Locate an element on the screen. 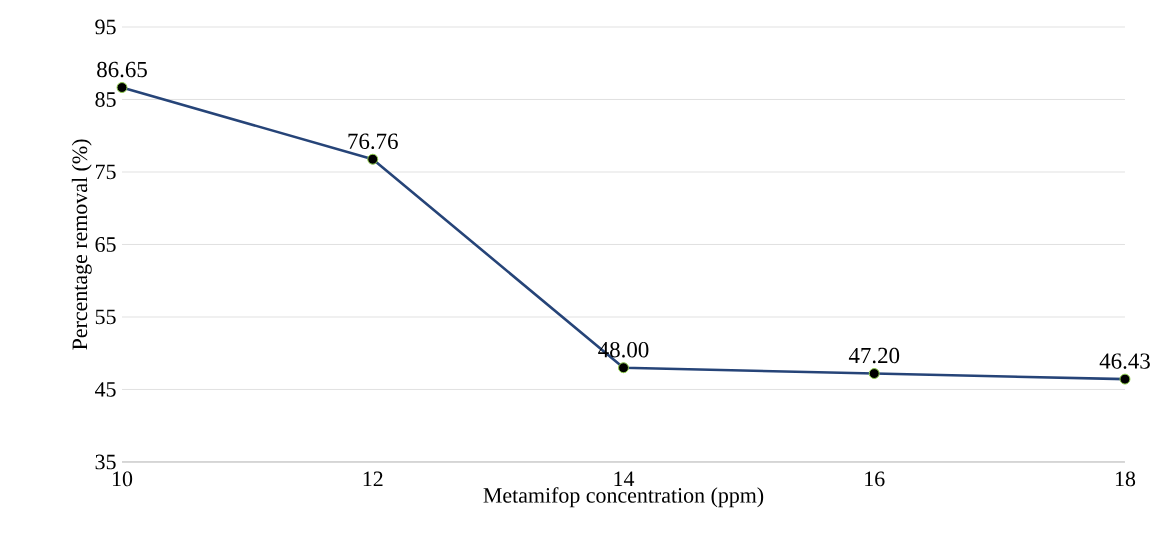  y-tick-label: 55 is located at coordinates (105, 317).